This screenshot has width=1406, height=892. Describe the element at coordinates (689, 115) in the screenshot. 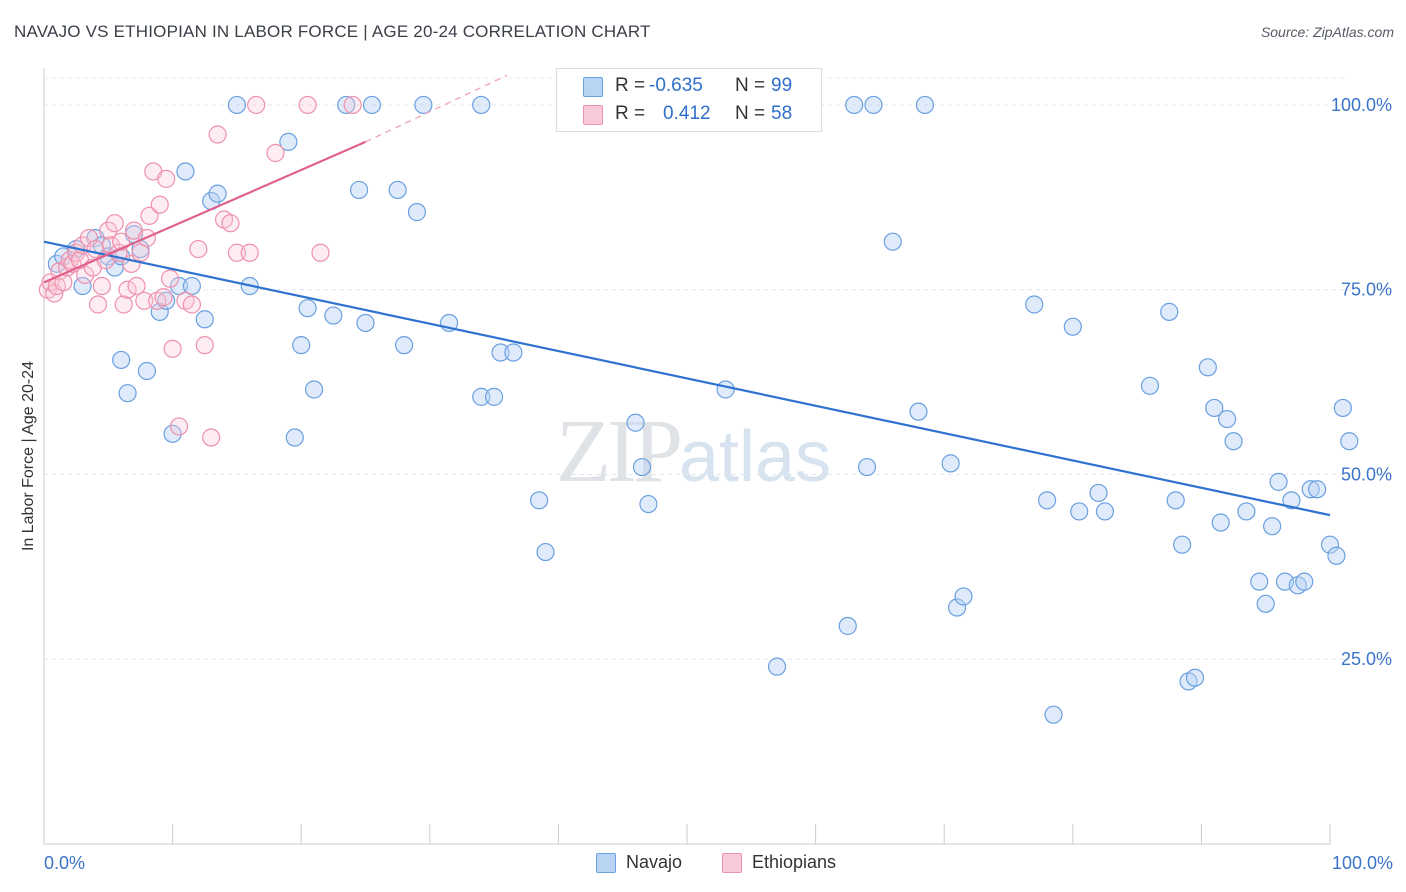

I see `stats-row-ethiopians: R = 0.412 N = 58` at that location.